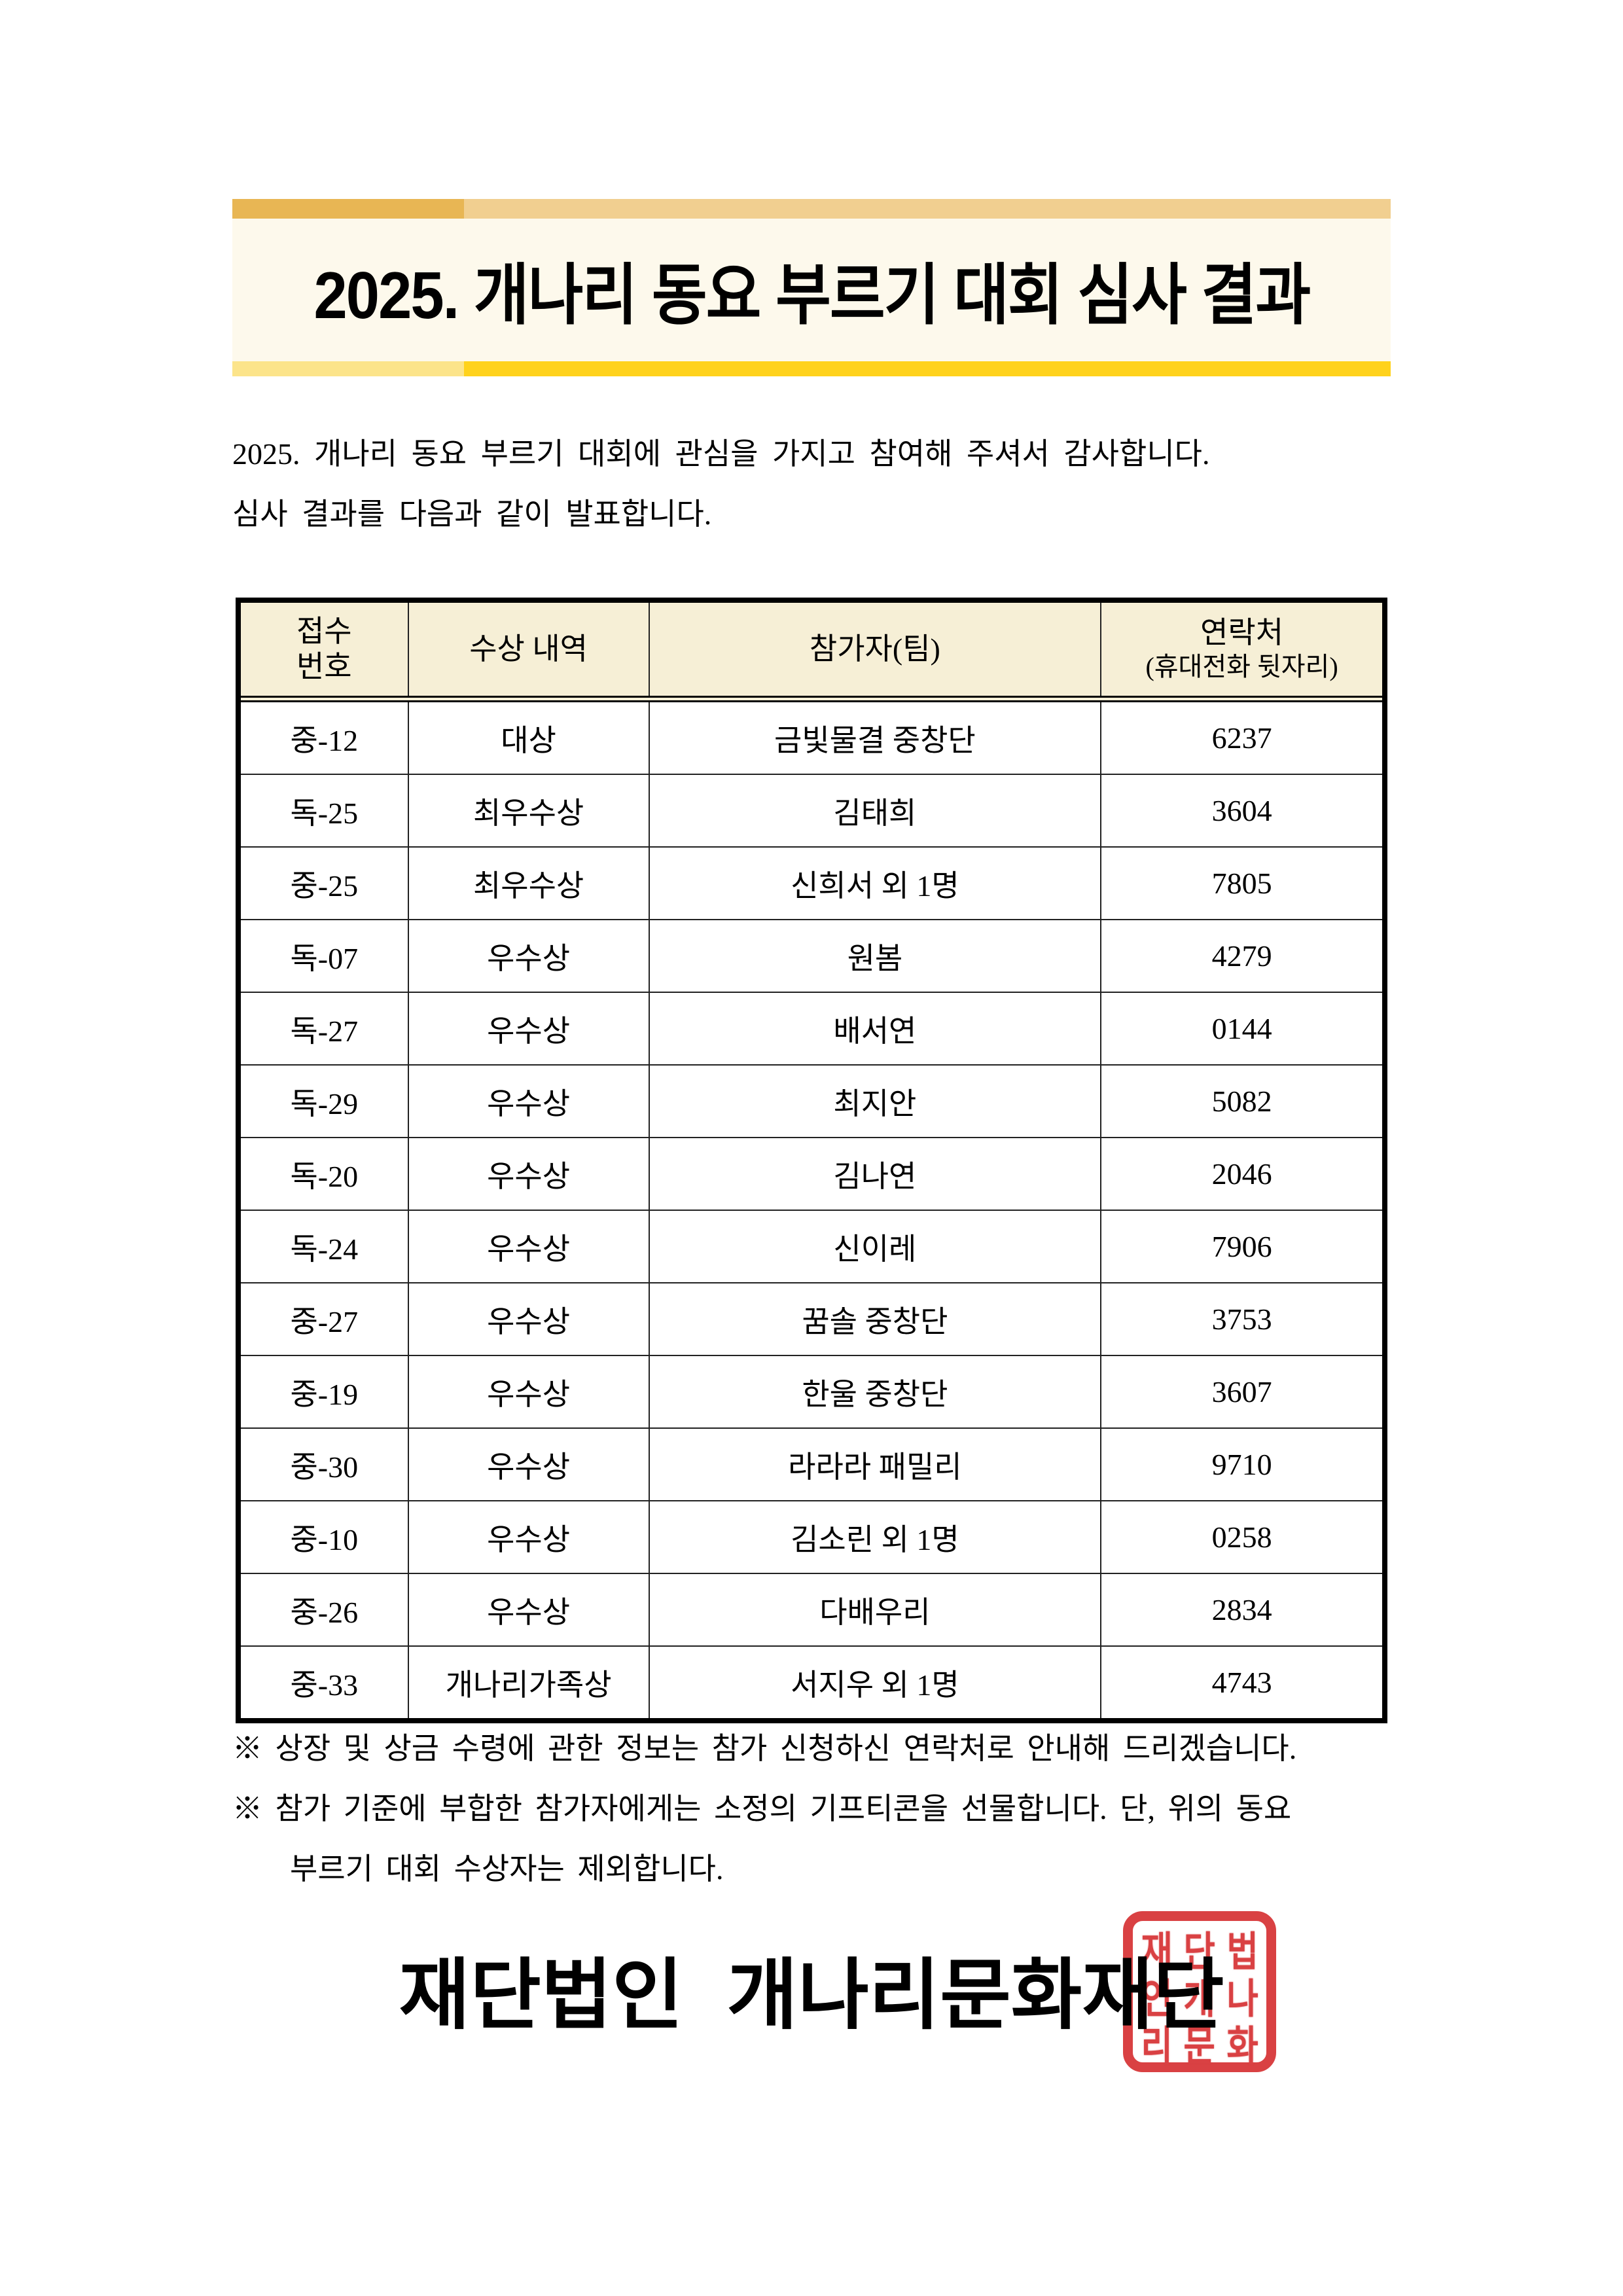 The image size is (1623, 2296). Describe the element at coordinates (1242, 1952) in the screenshot. I see `seal-character: 법` at that location.